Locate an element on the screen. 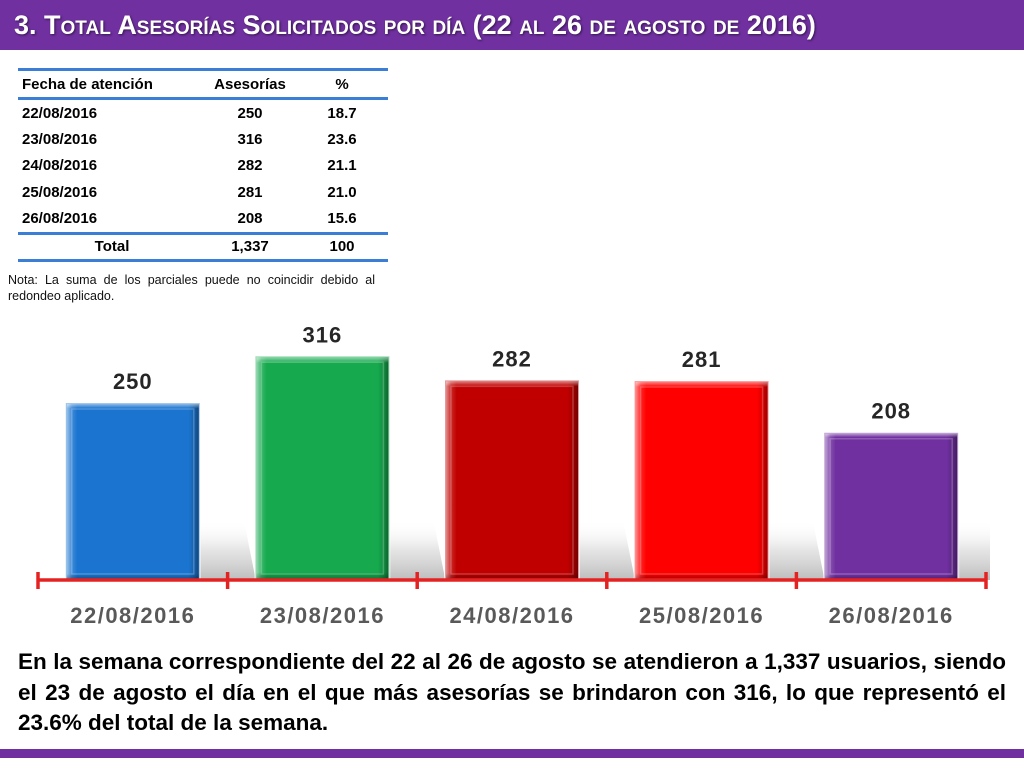  category-label: 24/08/2016 is located at coordinates (511, 615).